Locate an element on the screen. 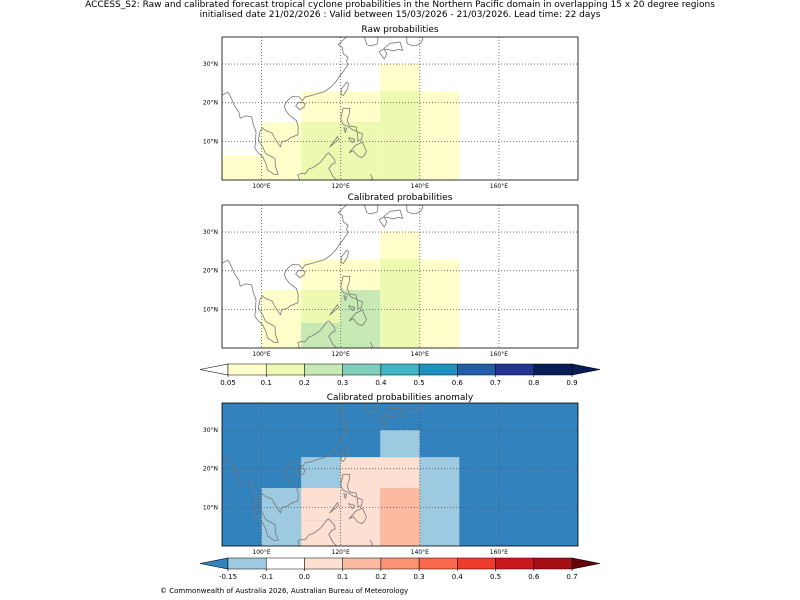 Image resolution: width=800 pixels, height=600 pixels. colorbar-tick-label: 0.9 is located at coordinates (571, 383).